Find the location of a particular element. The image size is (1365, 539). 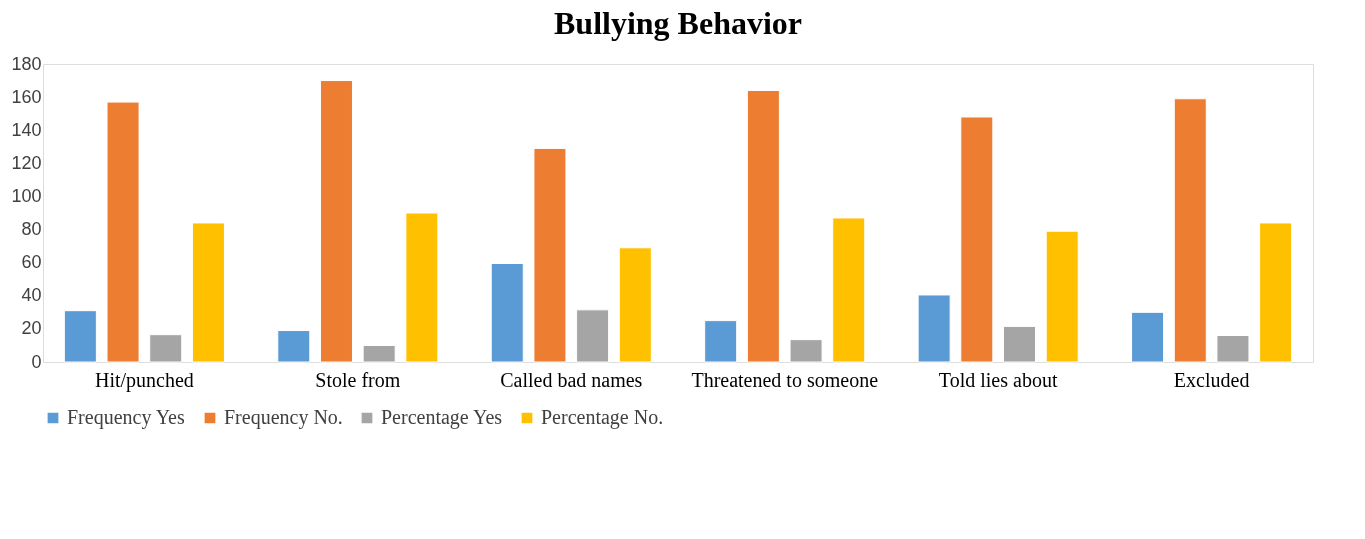

y-tick-label: 140 is located at coordinates (26, 129).